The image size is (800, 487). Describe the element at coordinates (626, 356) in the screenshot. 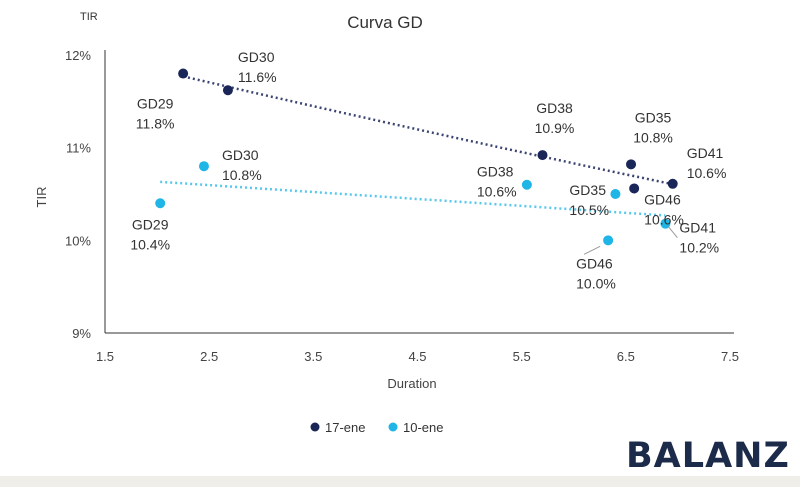

I see `x-tick-label: 6.5` at that location.